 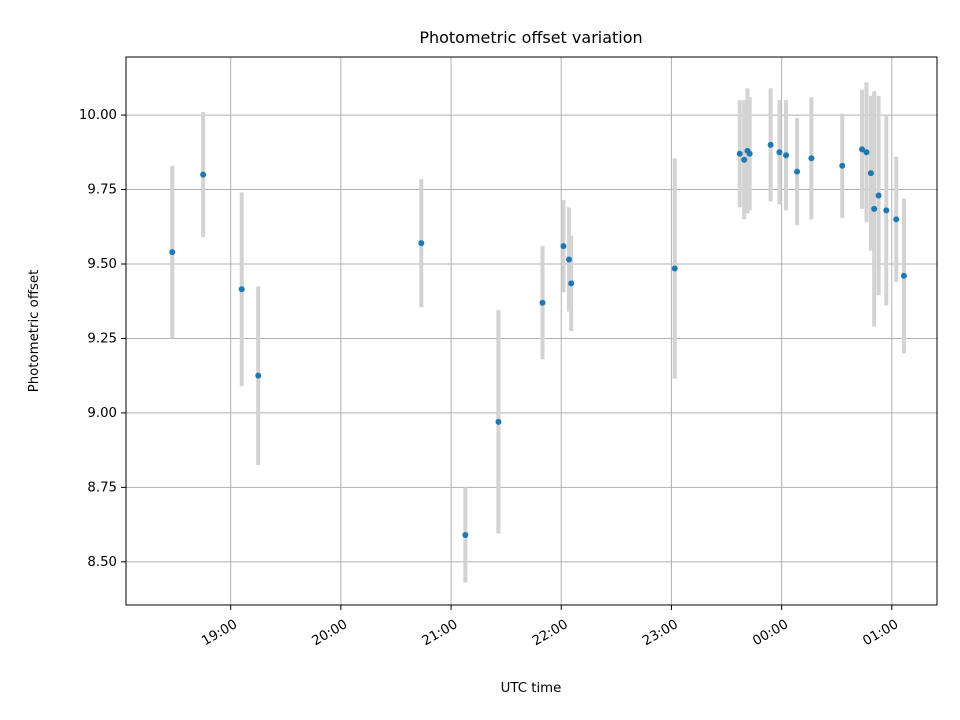 I want to click on x-axis-label: UTC time, so click(x=531, y=688).